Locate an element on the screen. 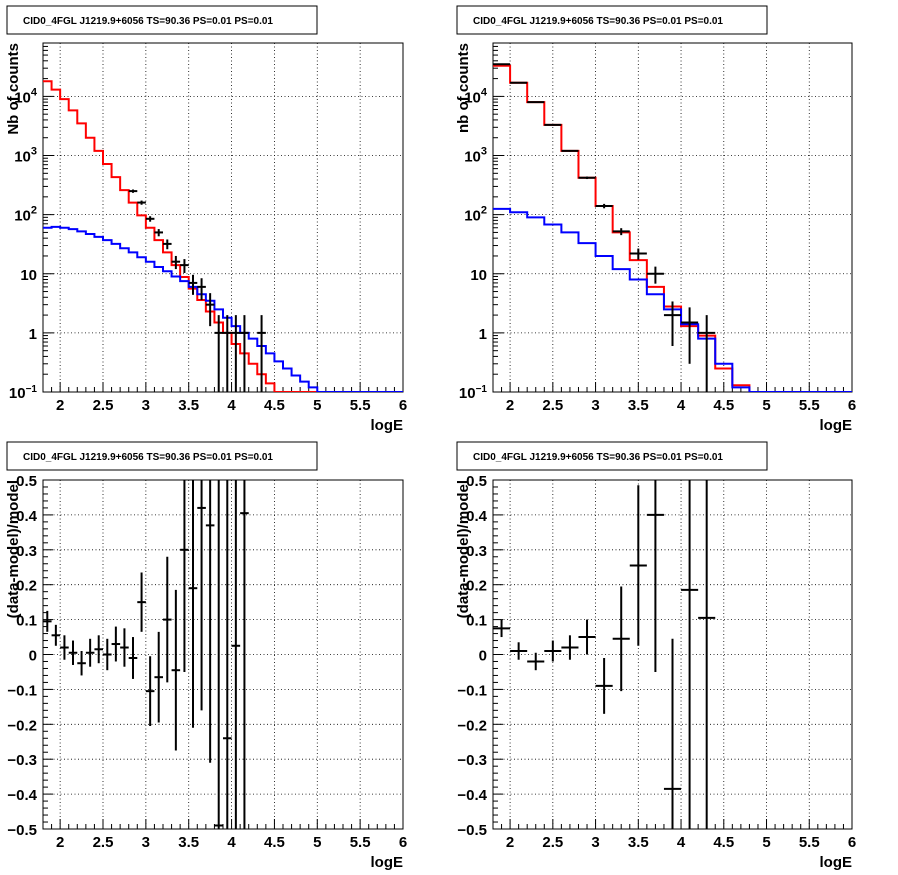  plot-data-area is located at coordinates (604, 654).